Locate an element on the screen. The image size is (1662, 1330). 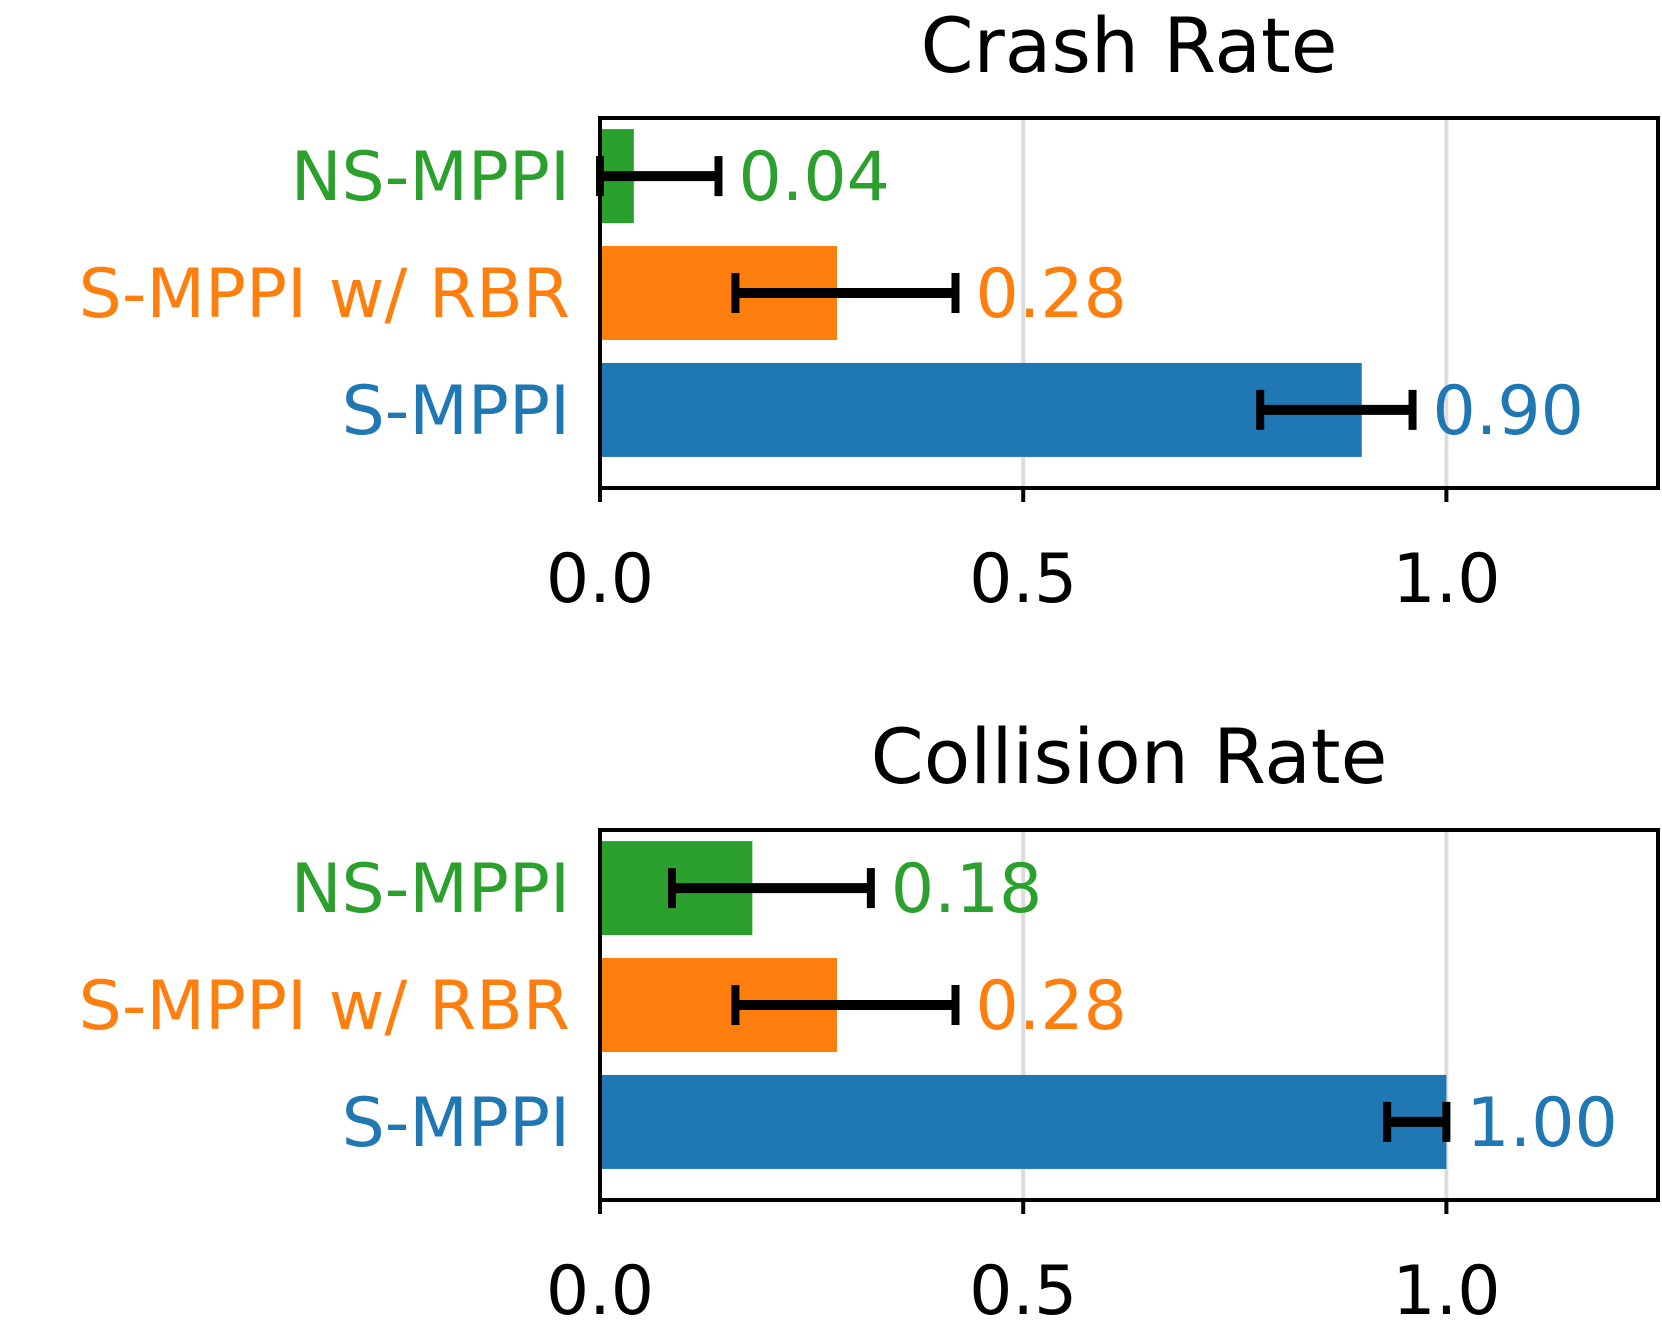
chart-title: Collision Rate is located at coordinates (1129, 756).